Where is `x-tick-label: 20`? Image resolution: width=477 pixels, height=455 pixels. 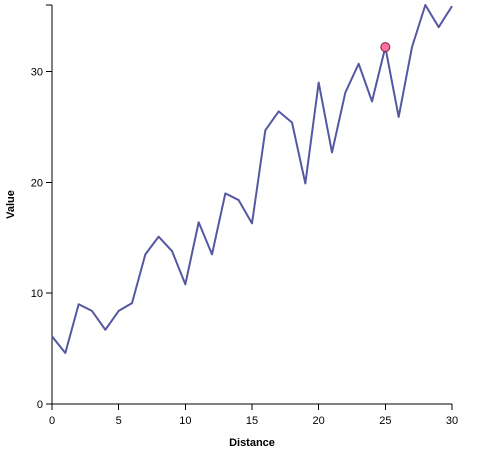
x-tick-label: 20 is located at coordinates (319, 421).